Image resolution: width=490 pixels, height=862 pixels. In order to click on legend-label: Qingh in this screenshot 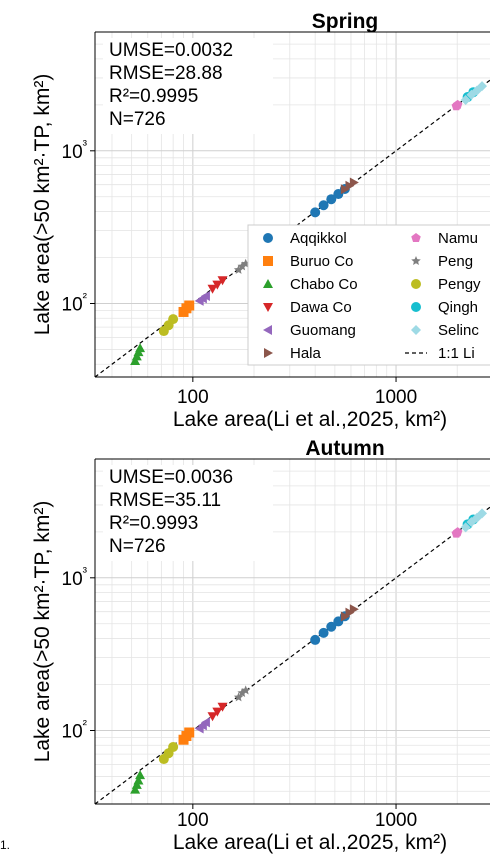, I will do `click(458, 307)`.